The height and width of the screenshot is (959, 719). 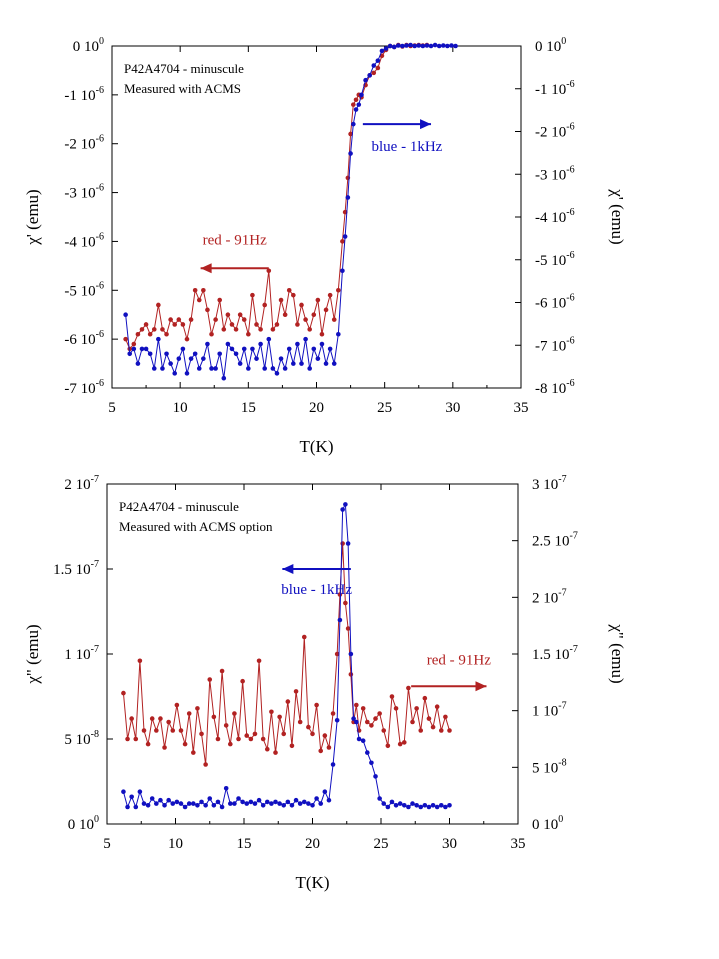 What do you see at coordinates (562, 706) in the screenshot?
I see `tick-exponent: -7` at bounding box center [562, 706].